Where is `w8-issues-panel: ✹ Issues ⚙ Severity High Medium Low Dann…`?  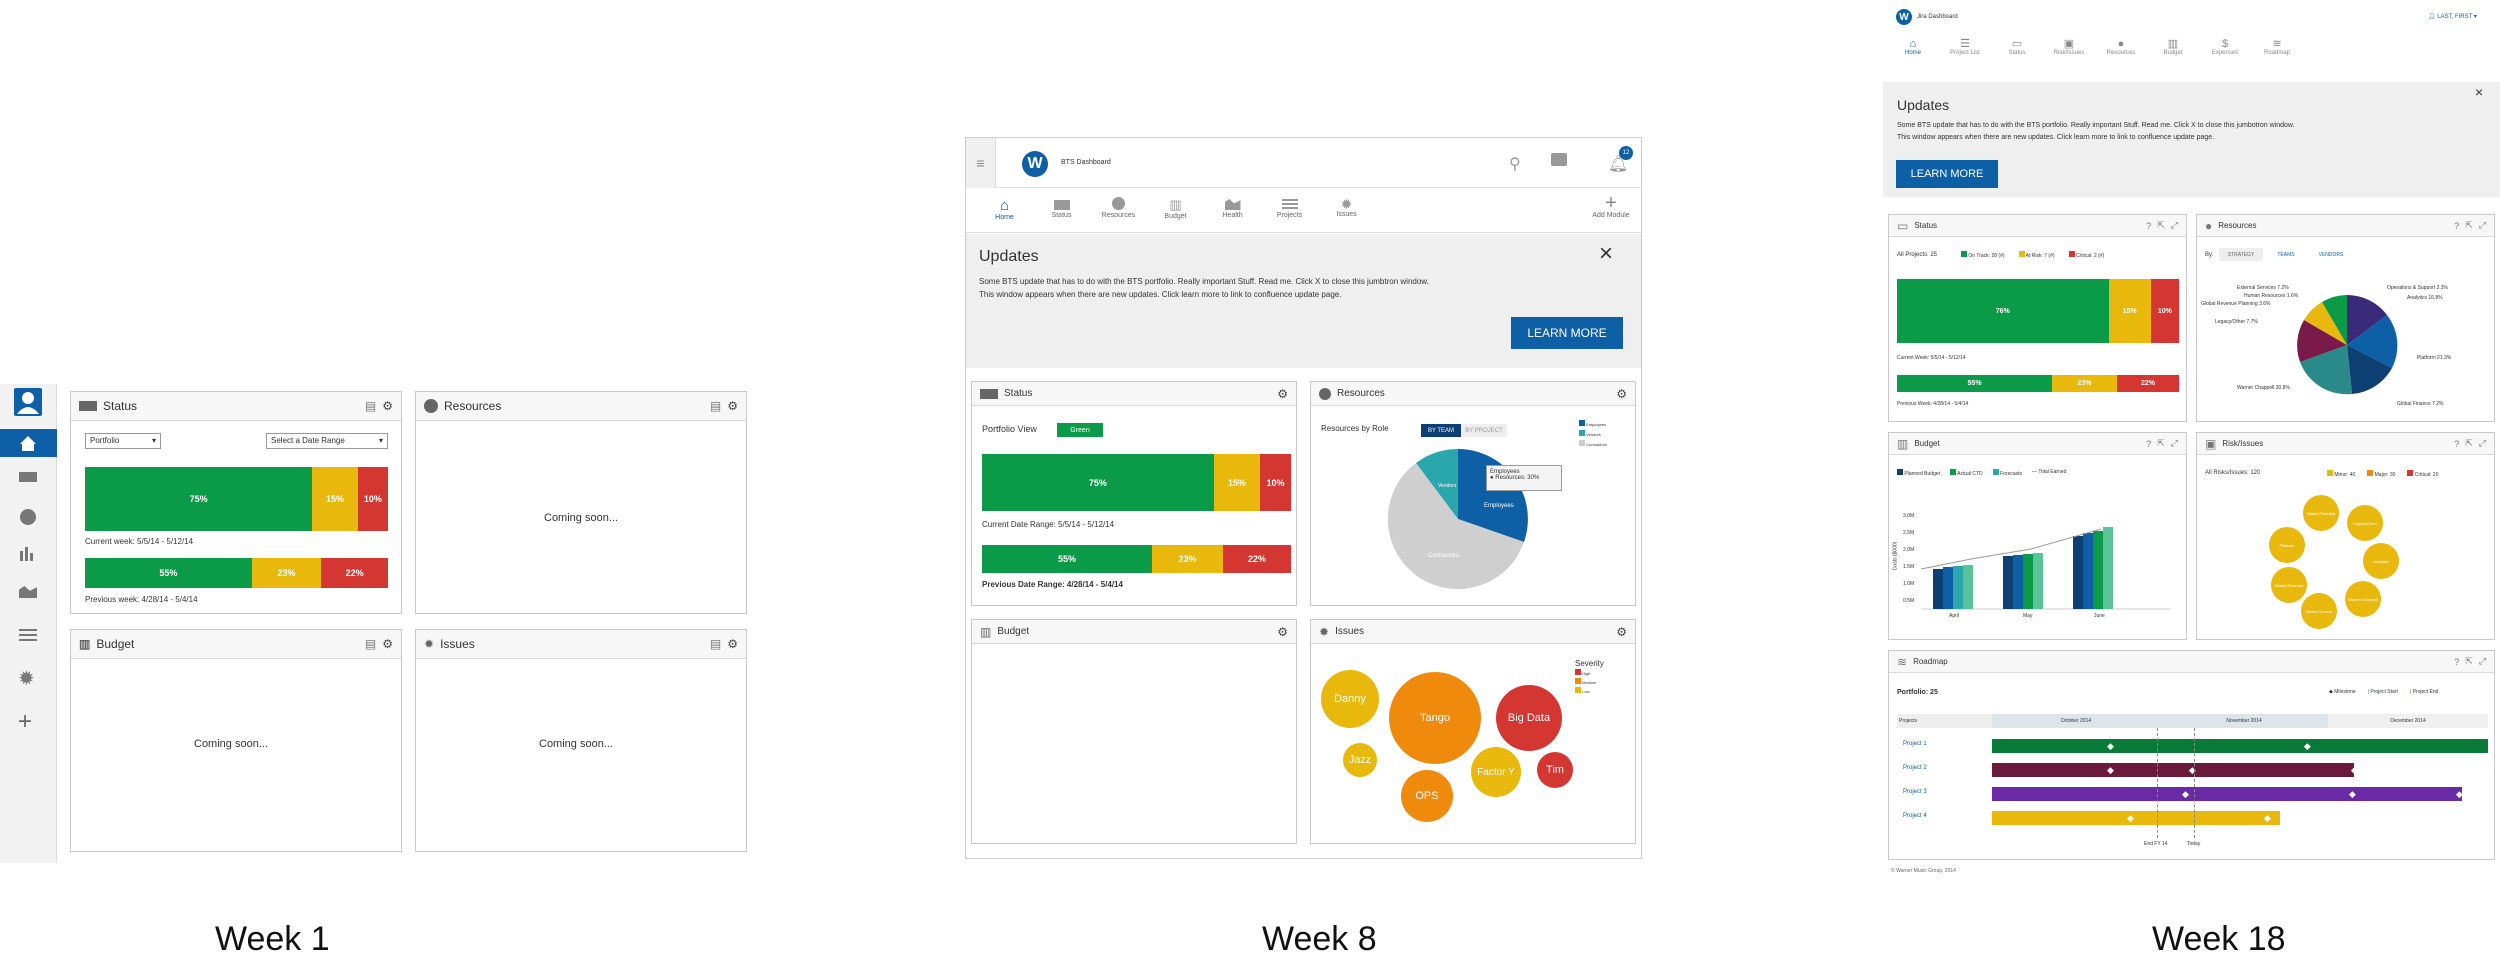
w8-issues-panel: ✹ Issues ⚙ Severity High Medium Low Dann… is located at coordinates (1473, 731).